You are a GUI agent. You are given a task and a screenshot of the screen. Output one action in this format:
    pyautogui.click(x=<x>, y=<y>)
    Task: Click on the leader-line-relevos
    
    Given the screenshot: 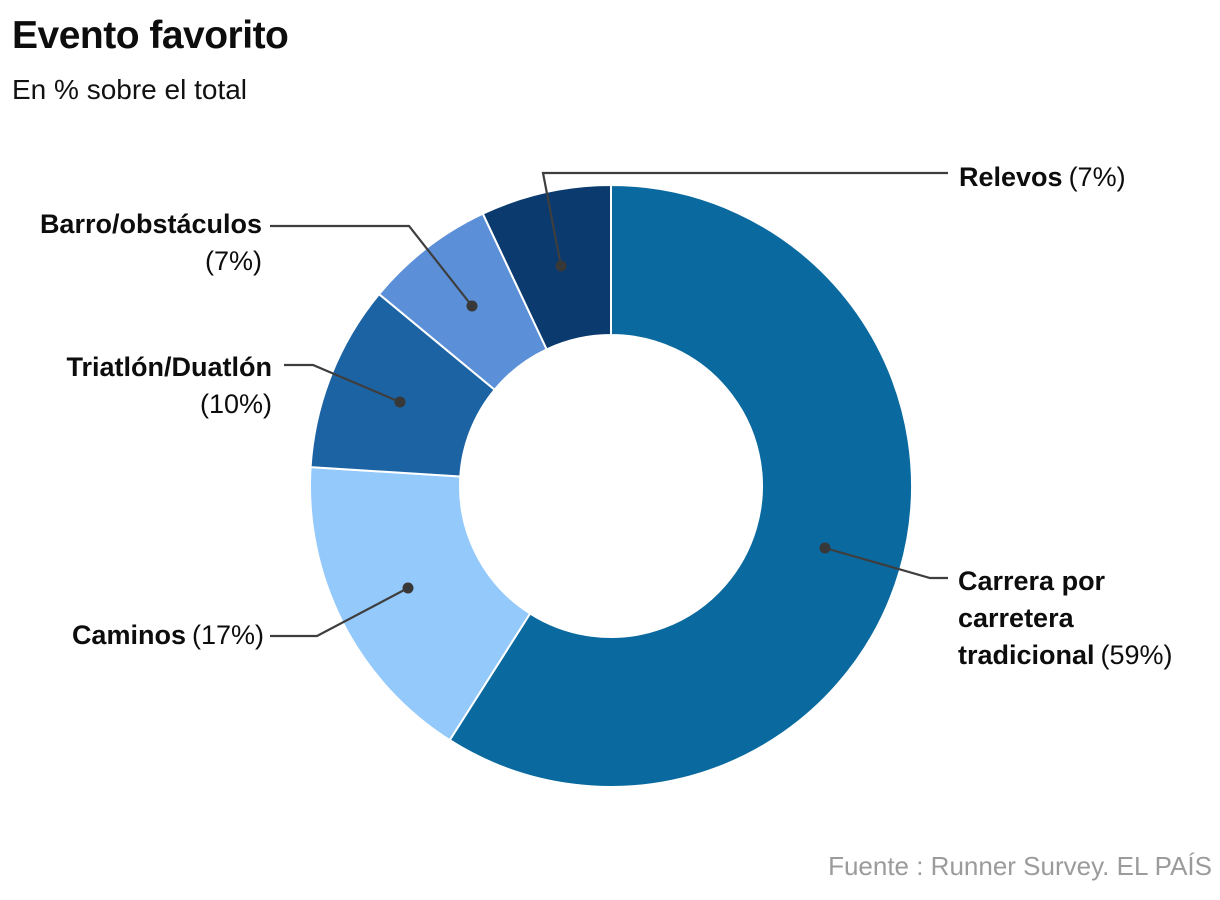 What is the action you would take?
    pyautogui.click(x=744, y=221)
    